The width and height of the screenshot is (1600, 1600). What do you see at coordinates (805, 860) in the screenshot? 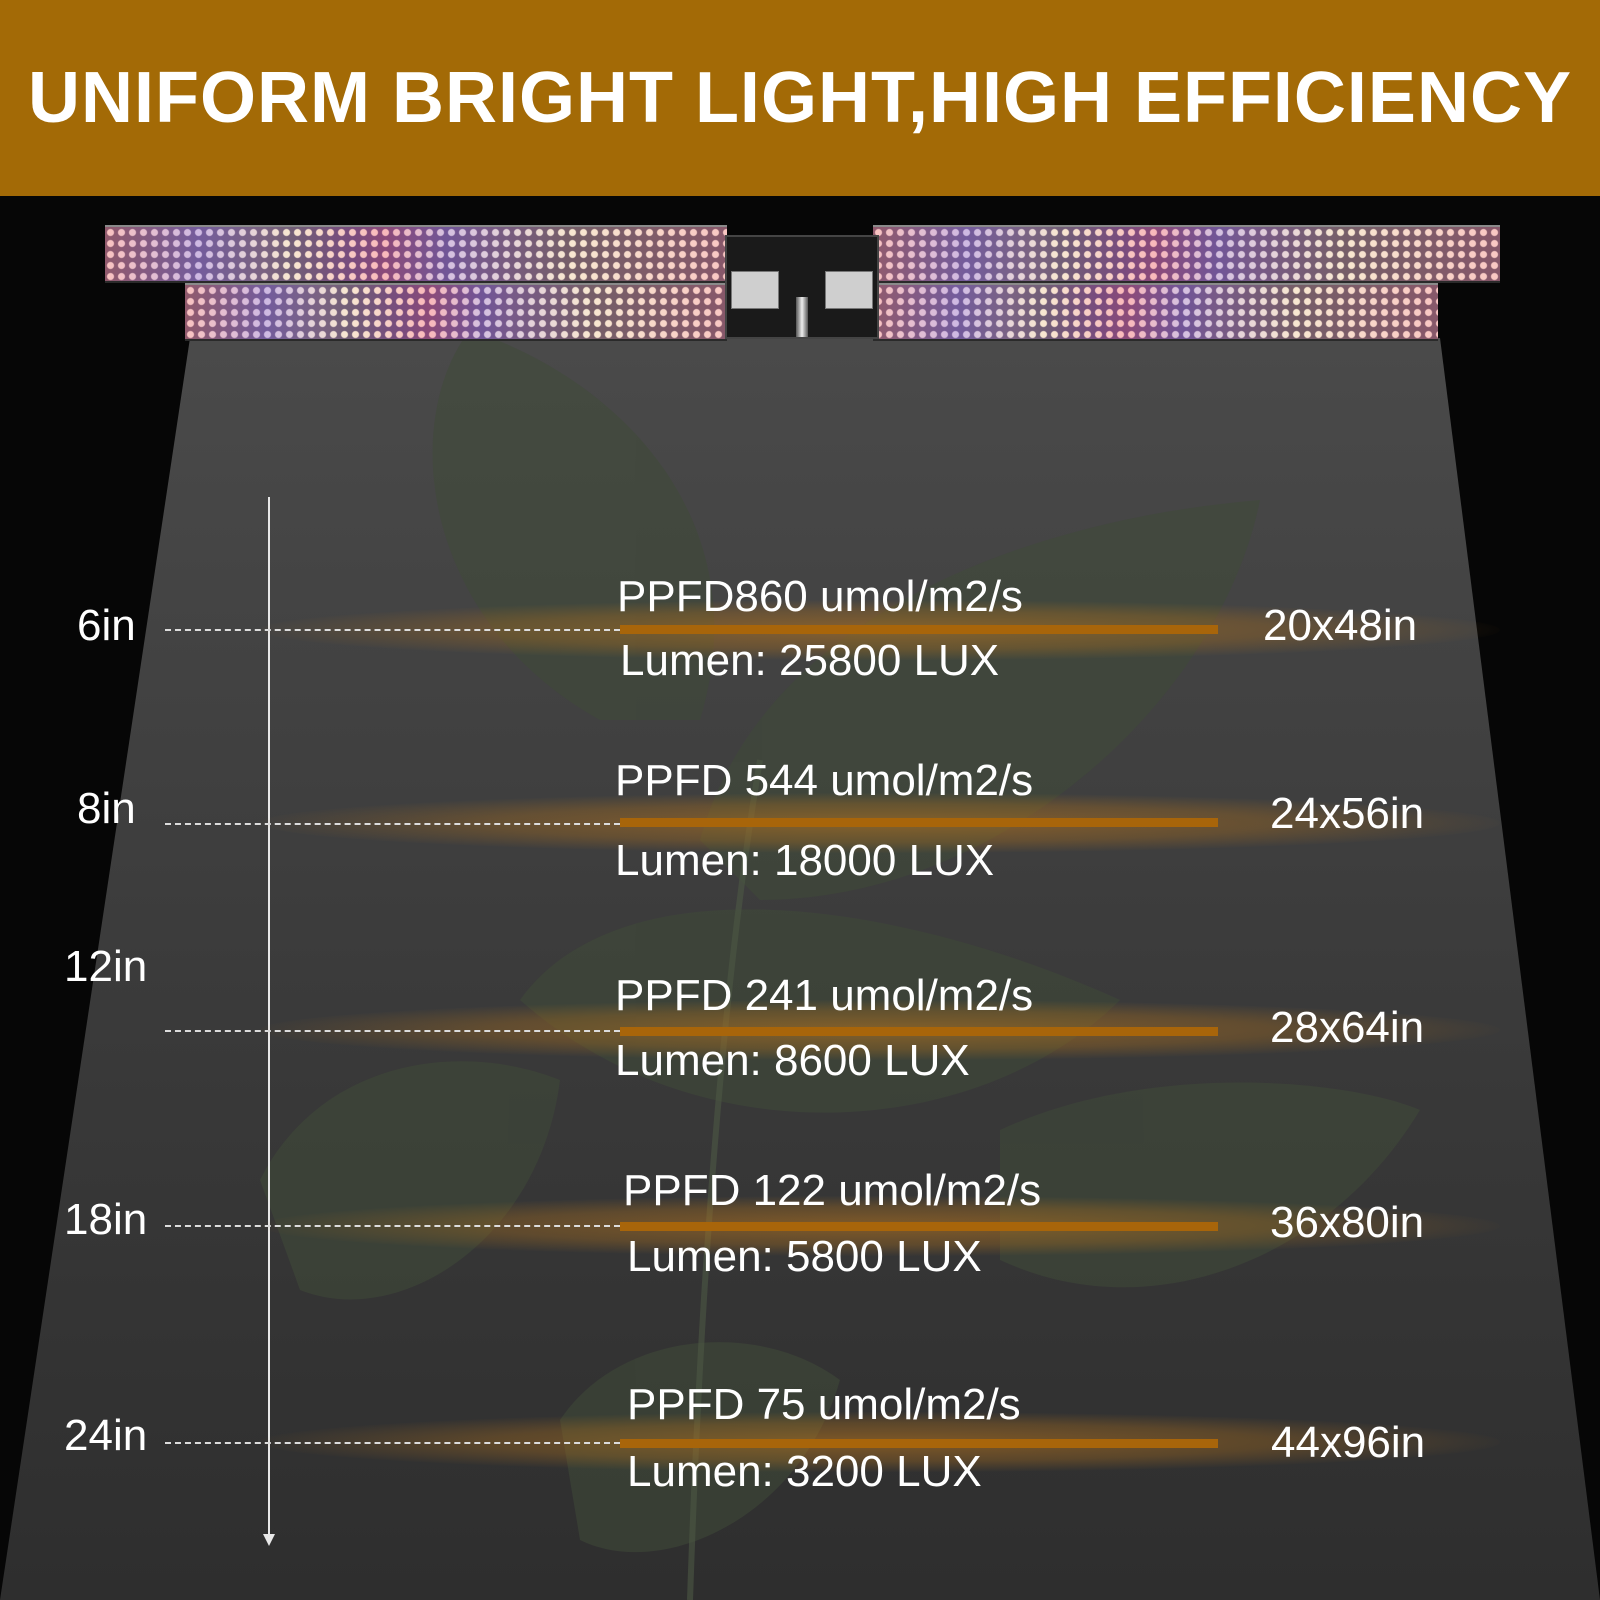
I see `lumen-value: Lumen: 18000 LUX` at bounding box center [805, 860].